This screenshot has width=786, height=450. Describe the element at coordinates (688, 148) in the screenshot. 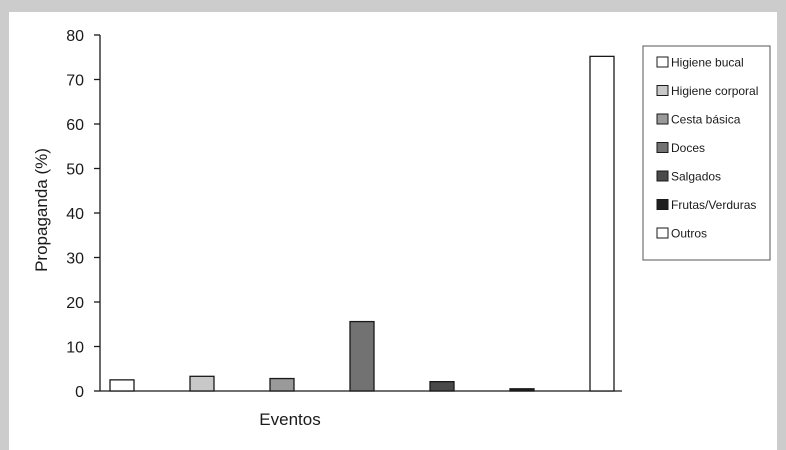

I see `legend-entry-label: Doces` at that location.